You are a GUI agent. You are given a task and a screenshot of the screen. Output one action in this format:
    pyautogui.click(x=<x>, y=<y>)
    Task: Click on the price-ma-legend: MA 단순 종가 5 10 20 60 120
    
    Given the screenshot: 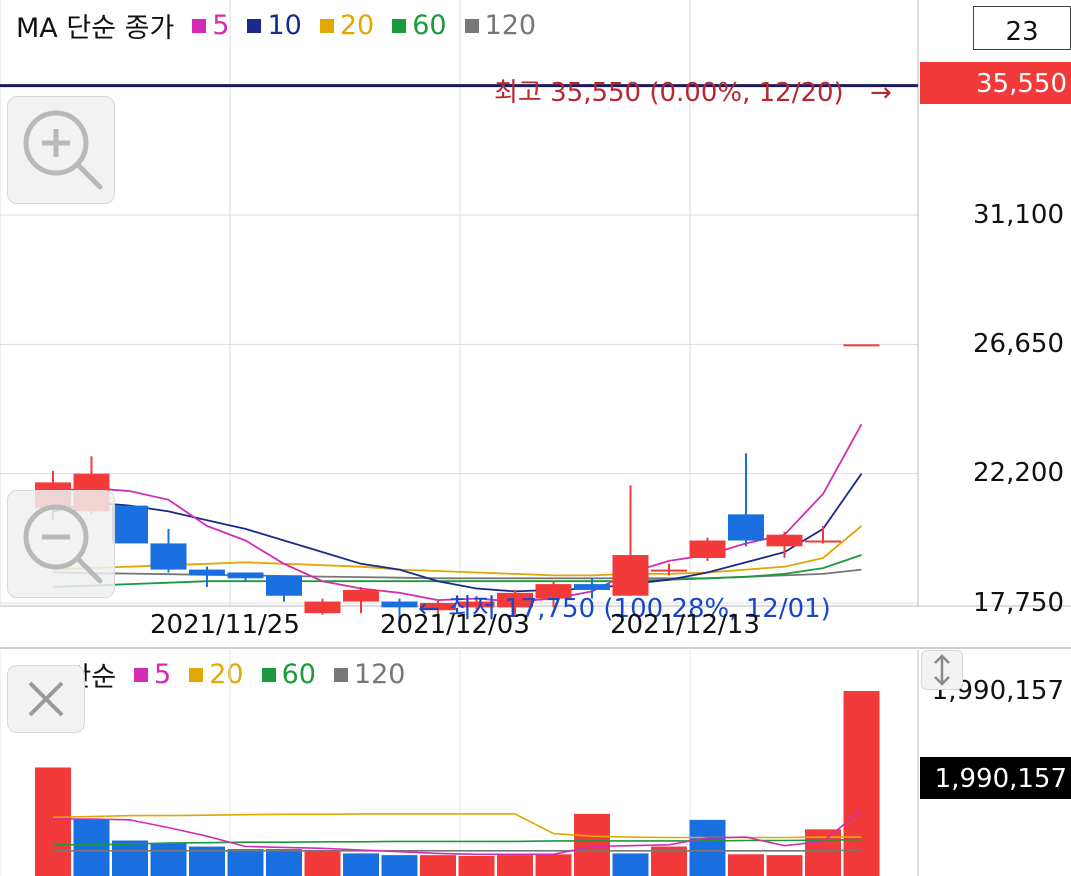 What is the action you would take?
    pyautogui.click(x=276, y=25)
    